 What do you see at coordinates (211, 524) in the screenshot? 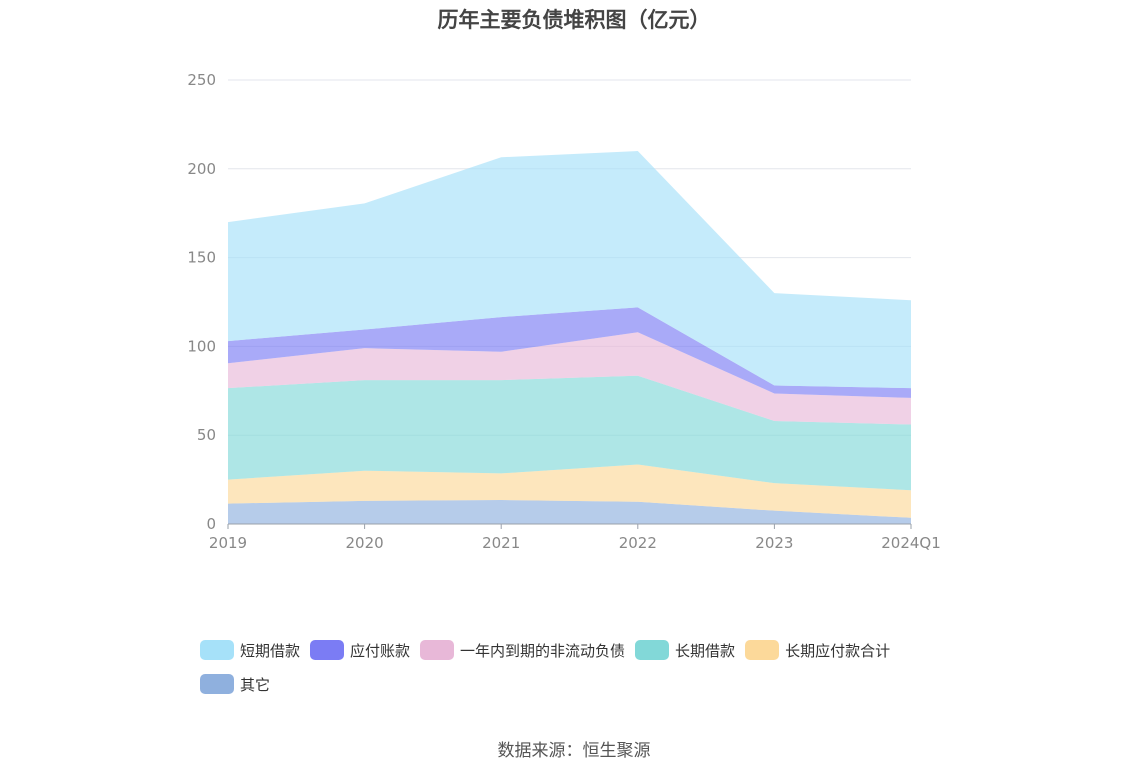
I see `y-tick-label: 0` at bounding box center [211, 524].